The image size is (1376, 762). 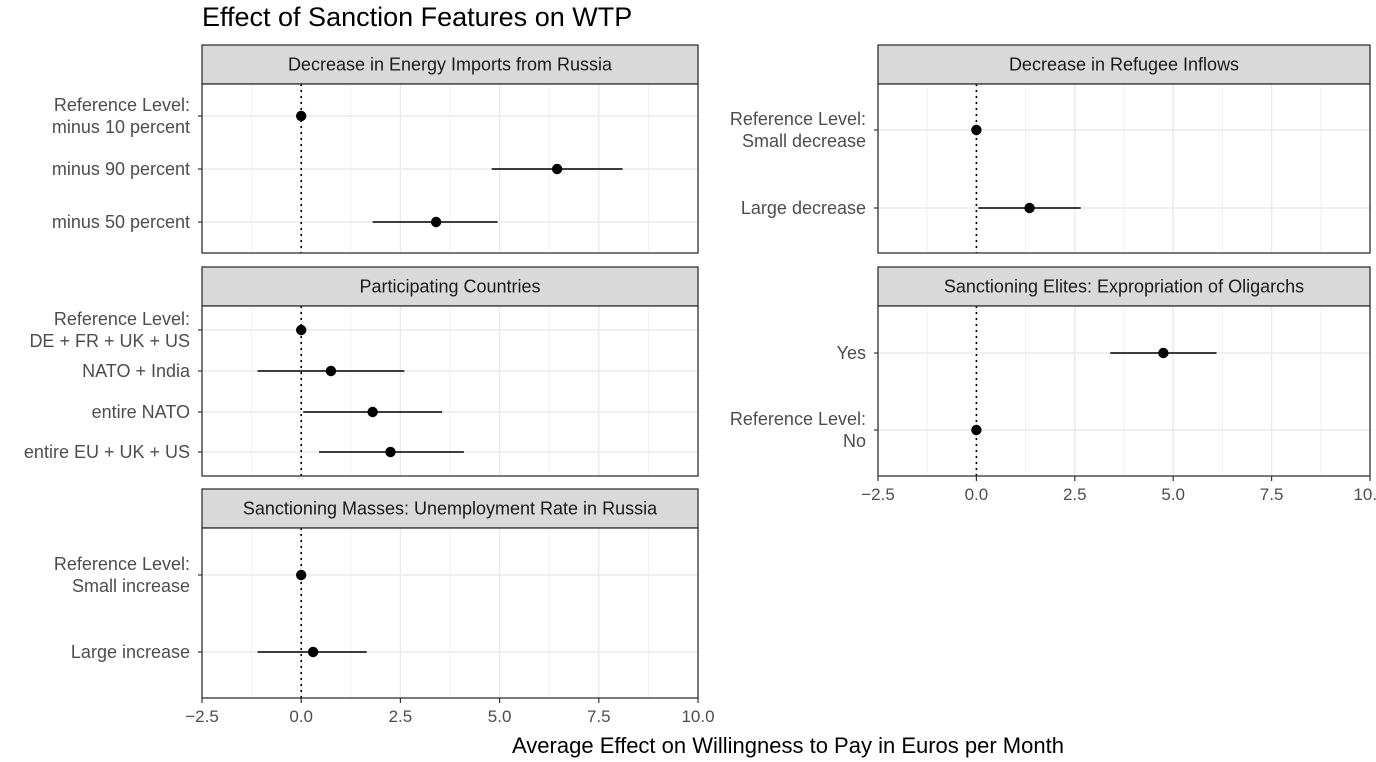 What do you see at coordinates (121, 127) in the screenshot?
I see `y-tick-label-line: minus 10 percent` at bounding box center [121, 127].